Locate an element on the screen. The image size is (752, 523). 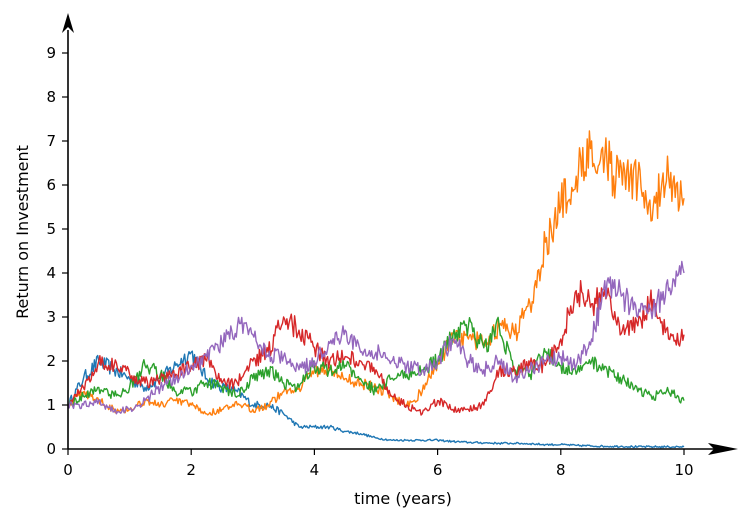
x-axis-label: time (years) is located at coordinates (403, 498).